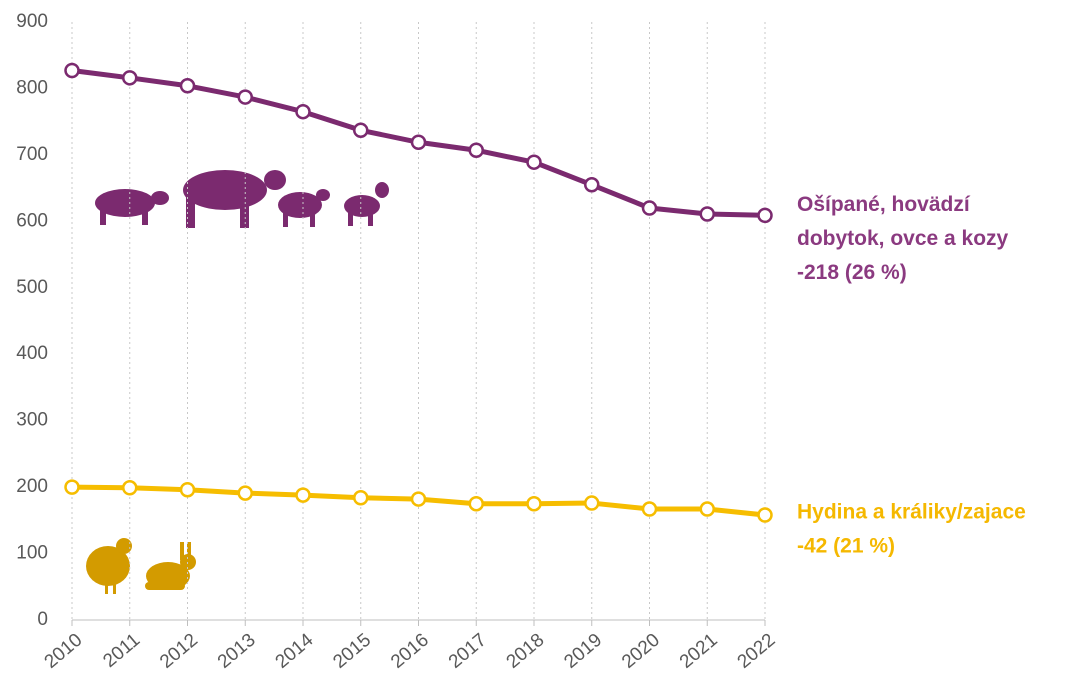 The width and height of the screenshot is (1068, 688). I want to click on y-tick-label: 400, so click(32, 353).